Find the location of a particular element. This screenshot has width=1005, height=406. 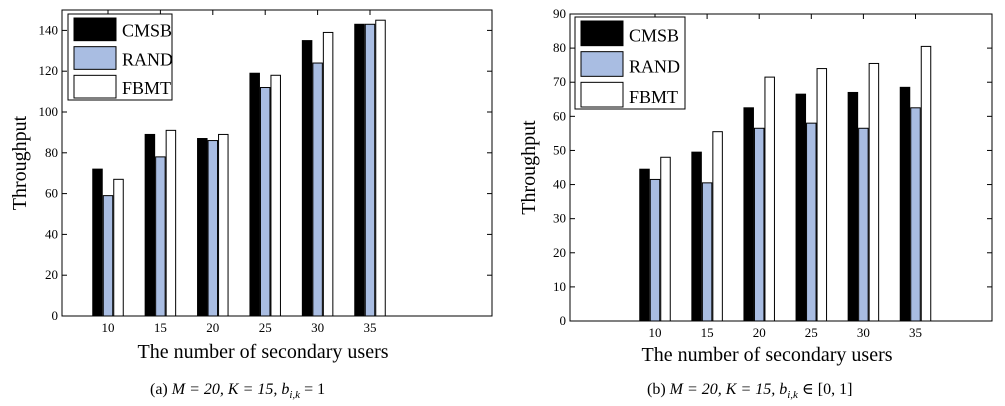

caption-part: (a) is located at coordinates (161, 389).